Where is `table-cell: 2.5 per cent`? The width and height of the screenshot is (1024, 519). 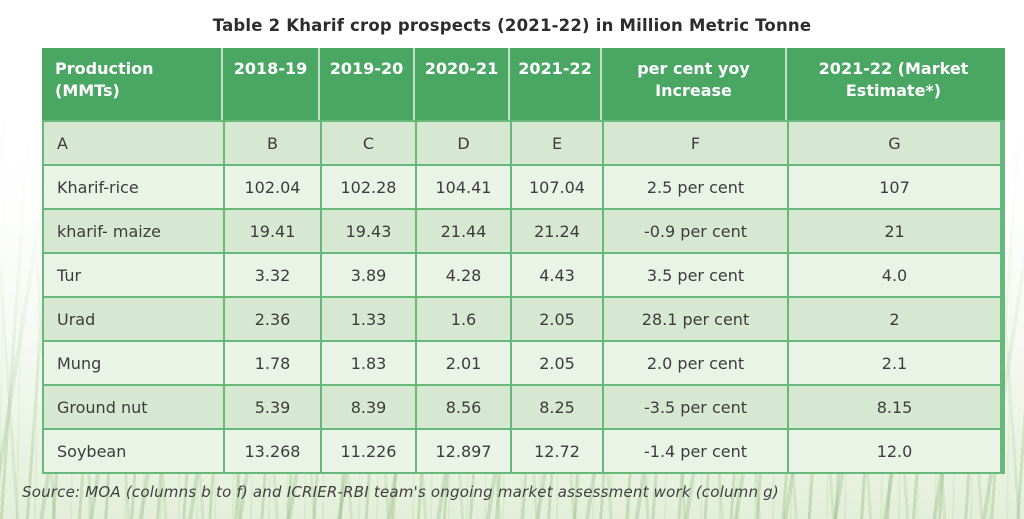 table-cell: 2.5 per cent is located at coordinates (695, 187).